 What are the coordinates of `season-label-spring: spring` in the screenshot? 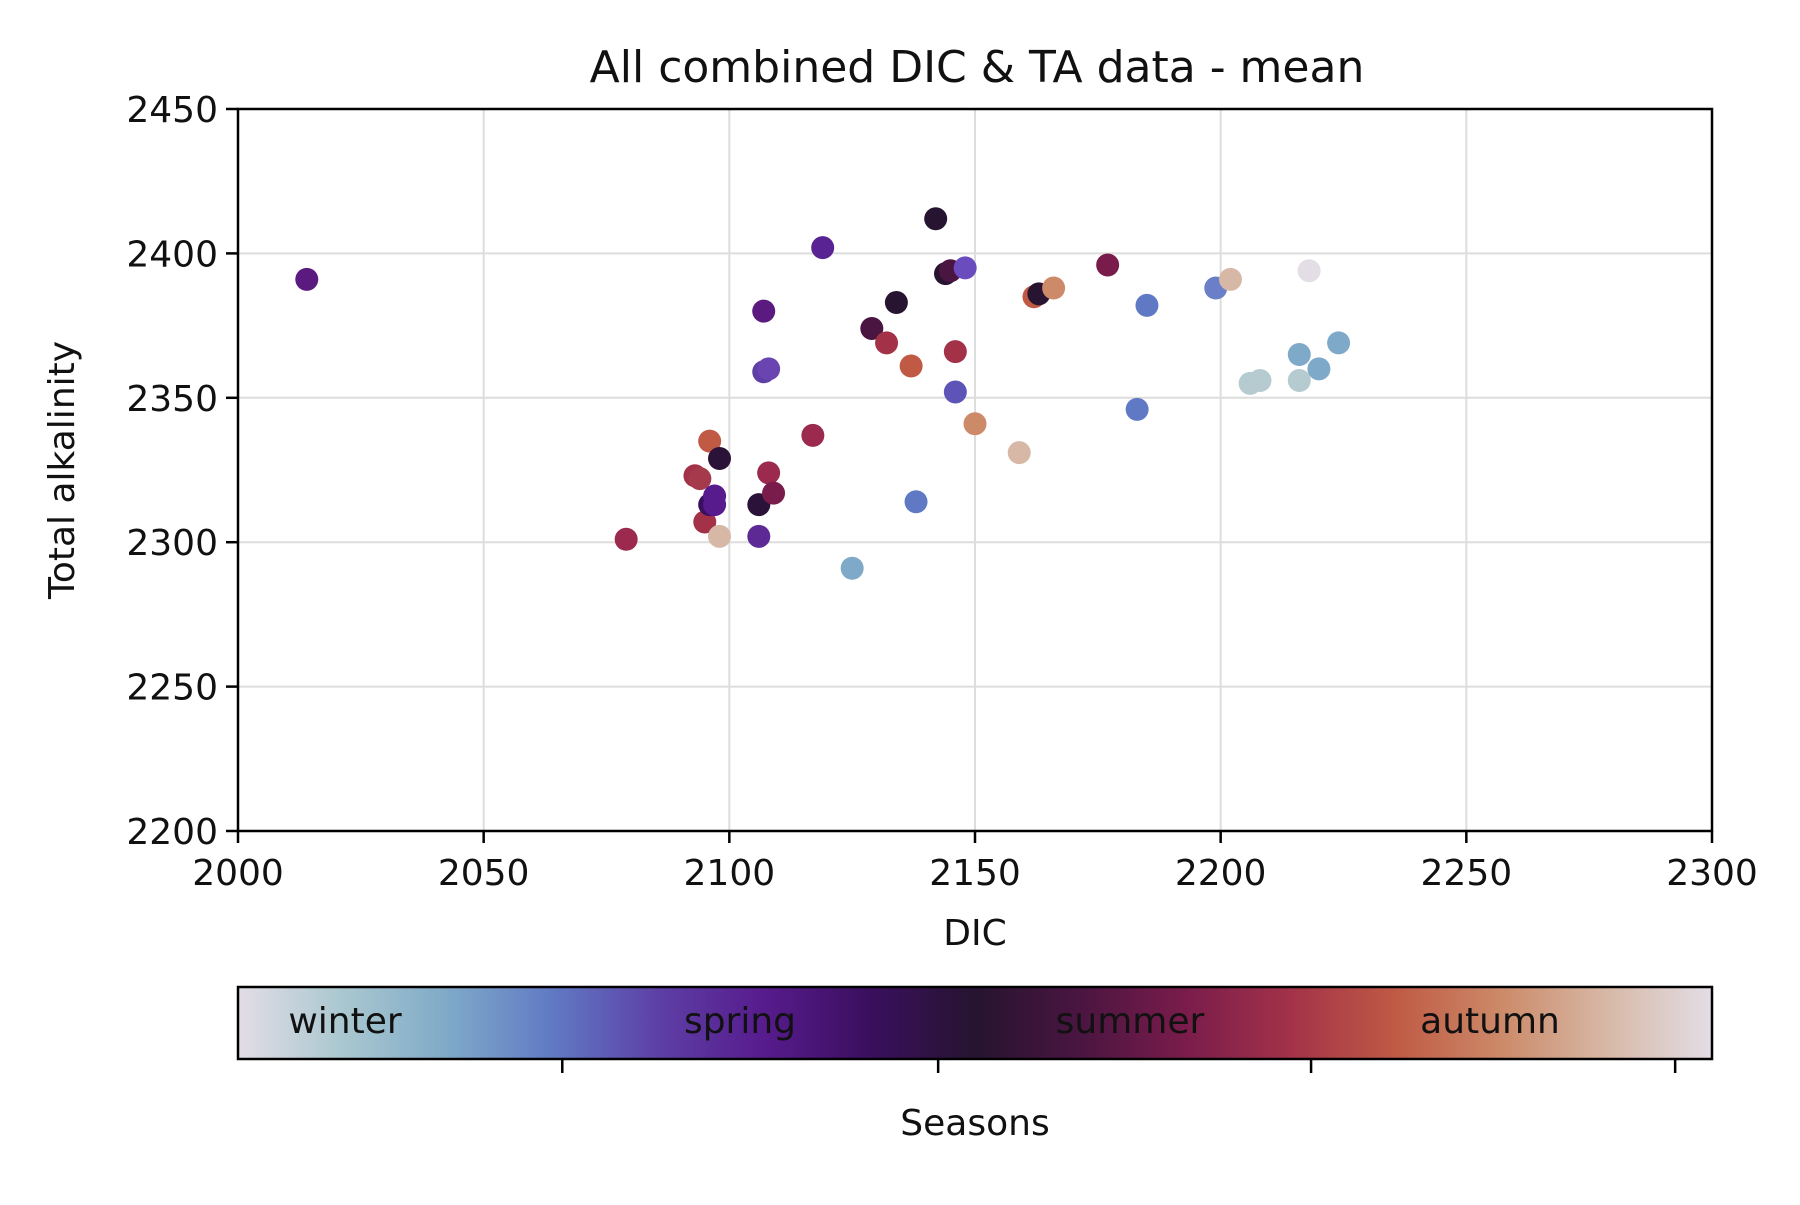 It's located at (740, 1021).